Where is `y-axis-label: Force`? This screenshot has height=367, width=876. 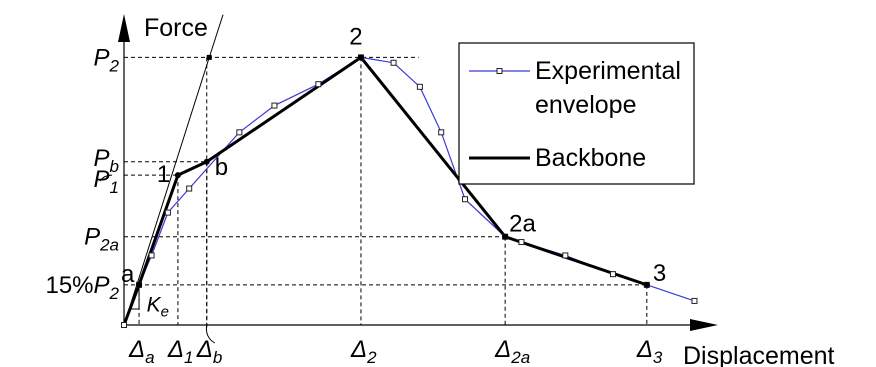 y-axis-label: Force is located at coordinates (176, 28).